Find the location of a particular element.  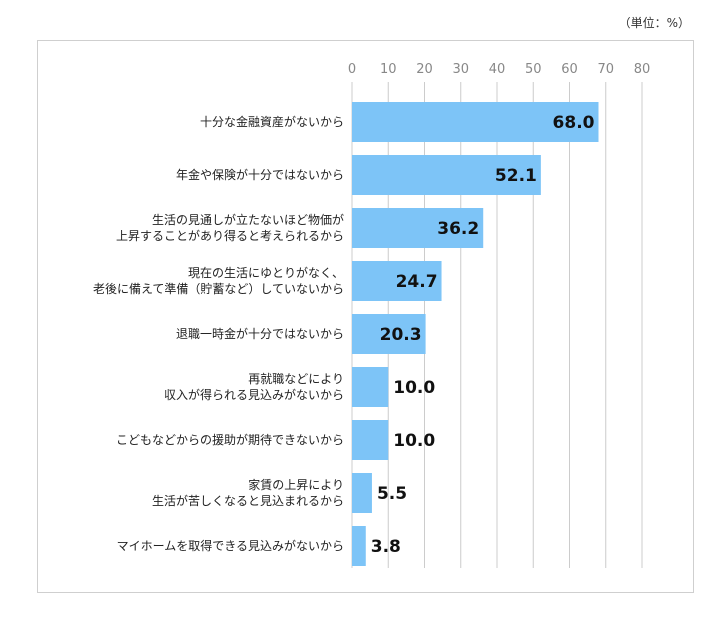

value-label: 52.1 is located at coordinates (516, 176).